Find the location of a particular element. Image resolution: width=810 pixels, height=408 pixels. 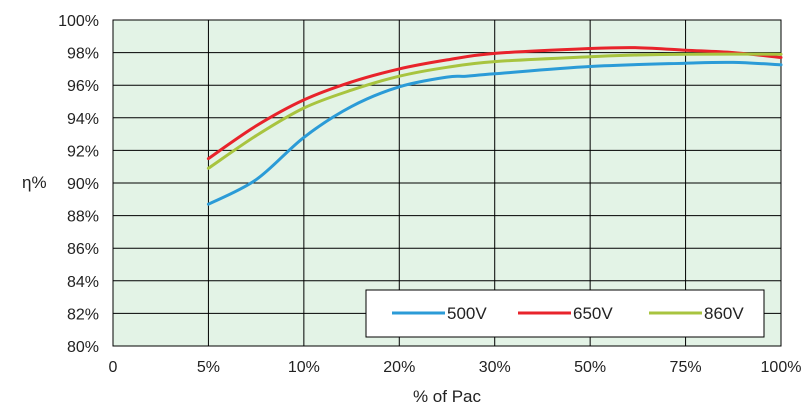

x-tick-label: 75% is located at coordinates (686, 367).